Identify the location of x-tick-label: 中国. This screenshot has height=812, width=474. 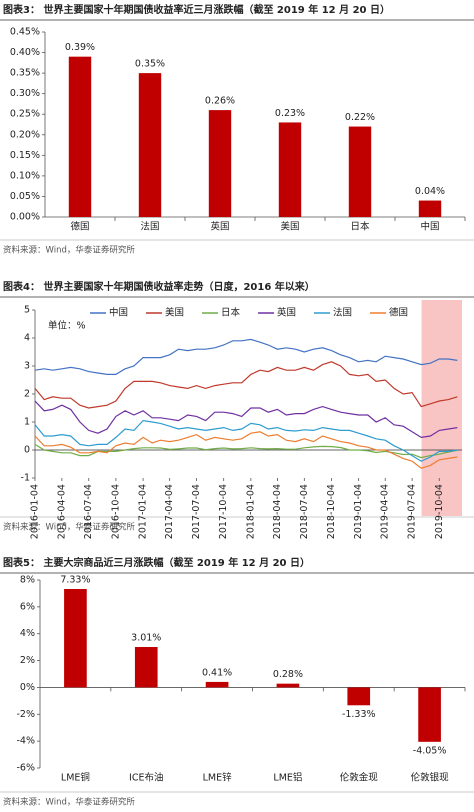
(429, 227).